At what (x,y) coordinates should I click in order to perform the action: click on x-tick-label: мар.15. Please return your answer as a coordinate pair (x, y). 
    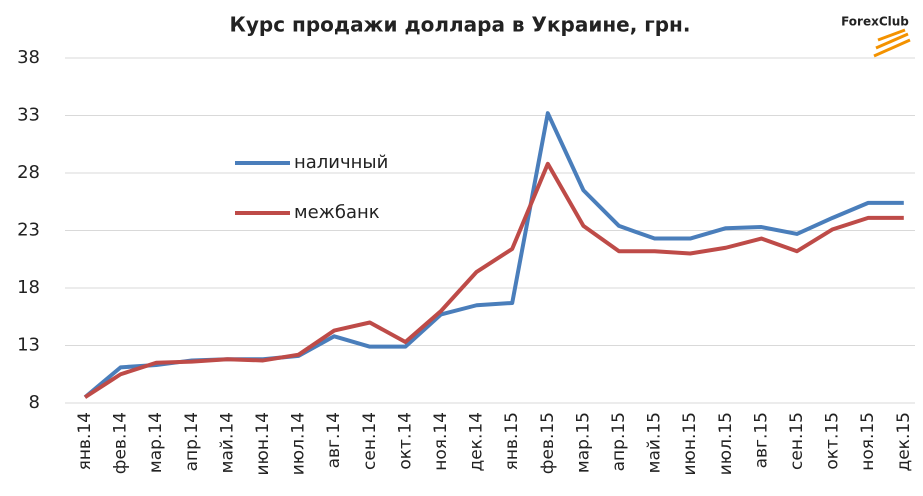
    Looking at the image, I should click on (583, 442).